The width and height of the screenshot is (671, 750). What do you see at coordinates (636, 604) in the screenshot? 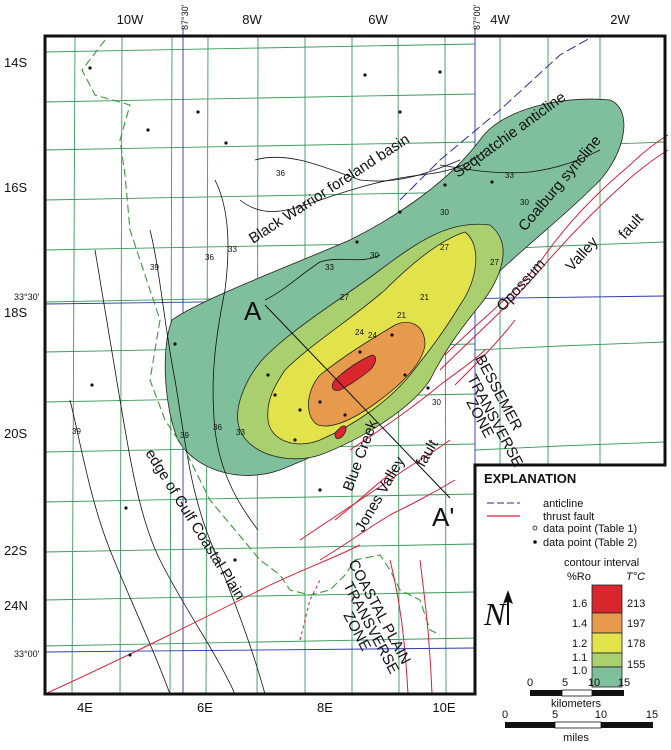
I see `t-value: 213` at bounding box center [636, 604].